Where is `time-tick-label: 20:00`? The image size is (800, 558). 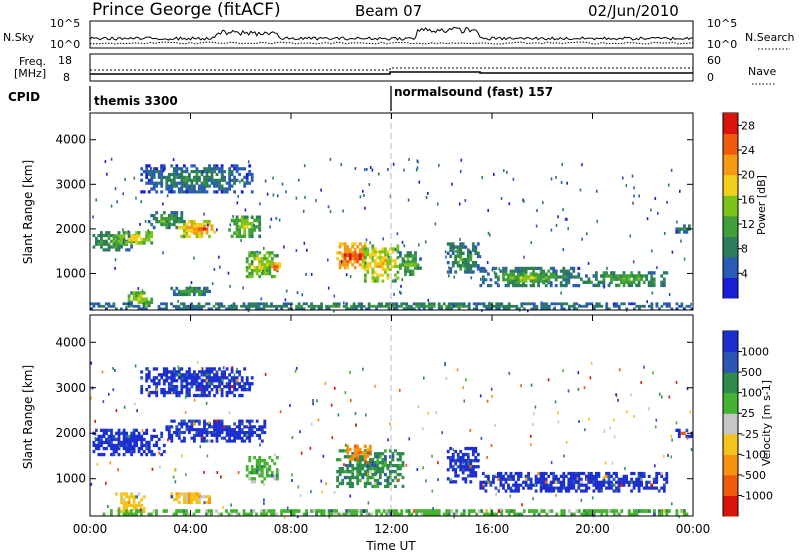 time-tick-label: 20:00 is located at coordinates (592, 529).